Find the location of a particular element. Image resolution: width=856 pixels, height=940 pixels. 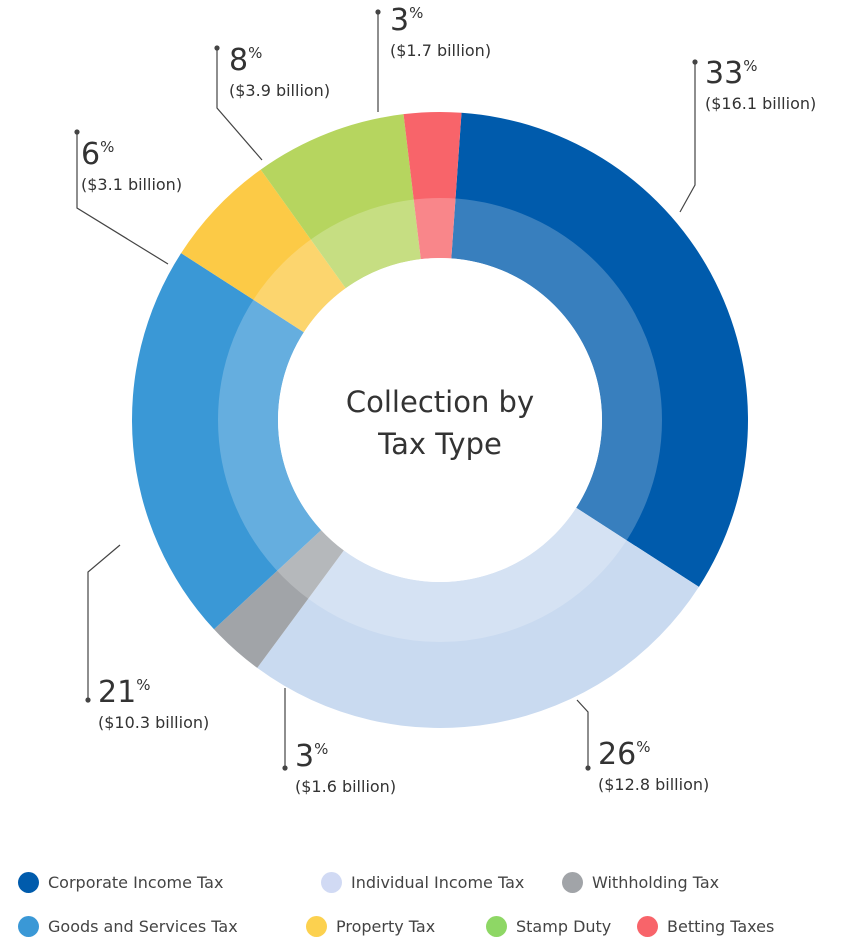

leader-line-stamp-duty is located at coordinates (239, 104).